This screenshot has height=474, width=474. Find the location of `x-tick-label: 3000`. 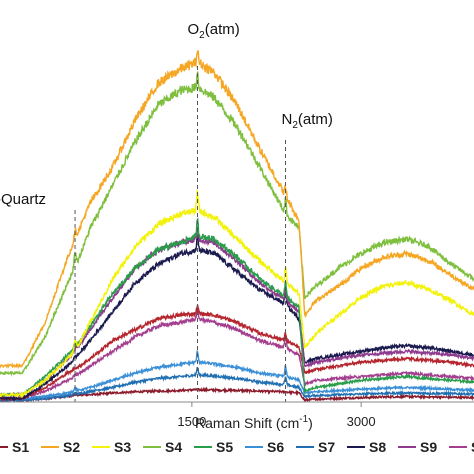

x-tick-label: 3000 is located at coordinates (361, 421).